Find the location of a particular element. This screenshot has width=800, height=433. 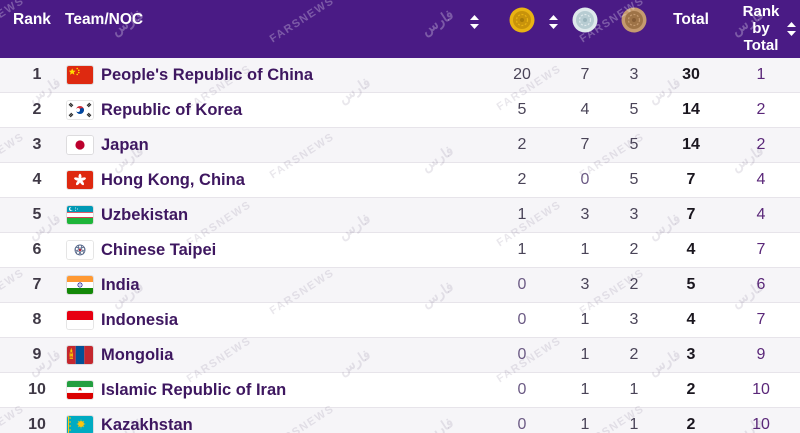

team-name: Kazakhstan is located at coordinates (147, 424).